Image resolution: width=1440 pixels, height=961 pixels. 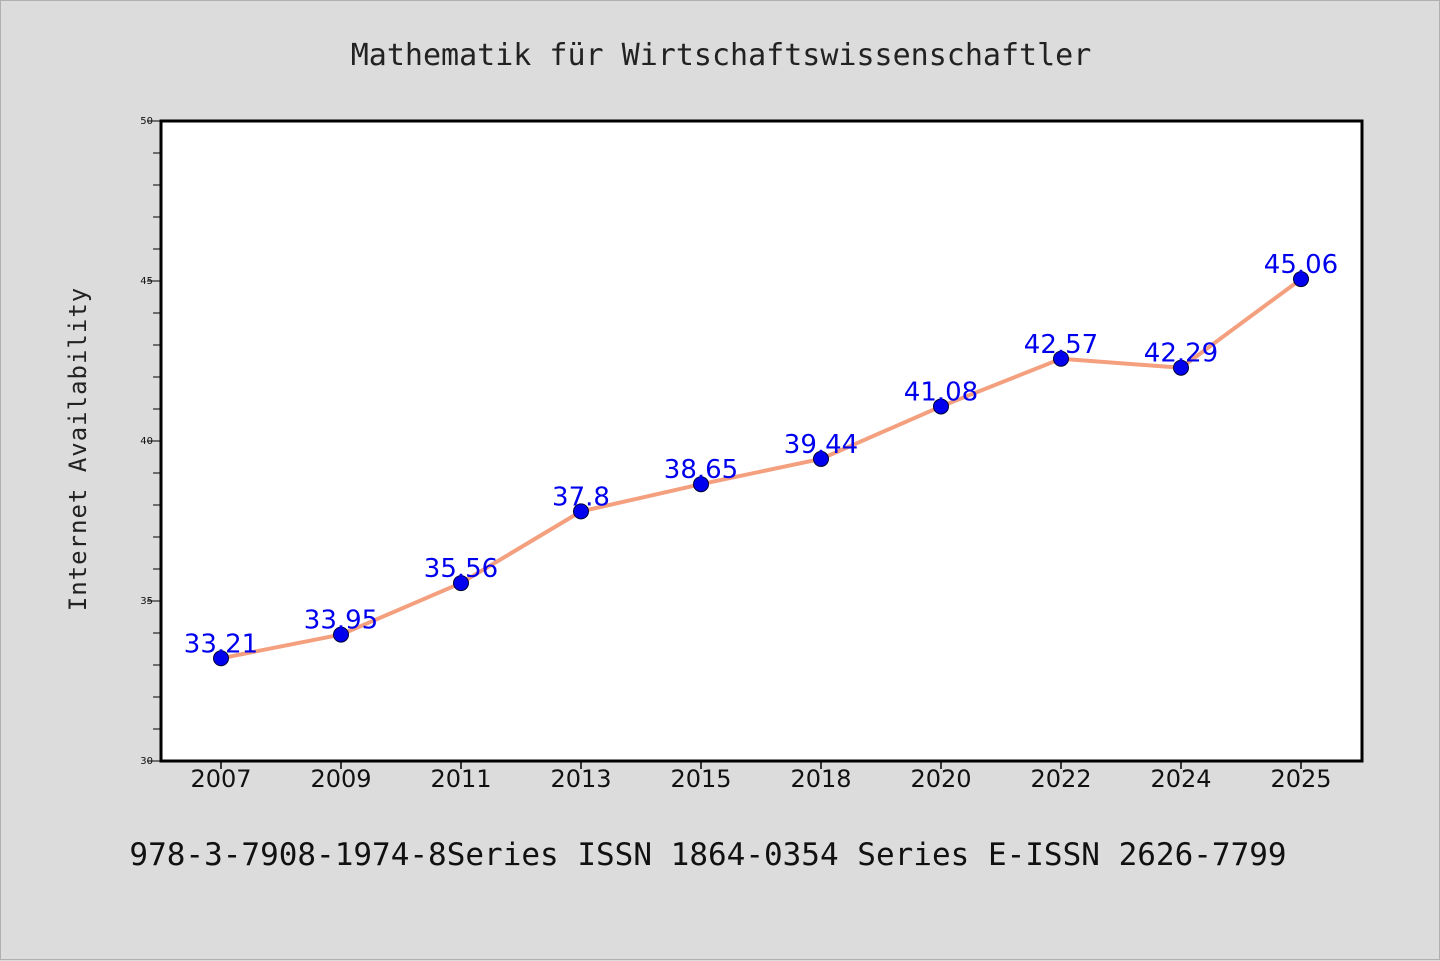 I want to click on x-tick-label: 2007, so click(x=220, y=779).